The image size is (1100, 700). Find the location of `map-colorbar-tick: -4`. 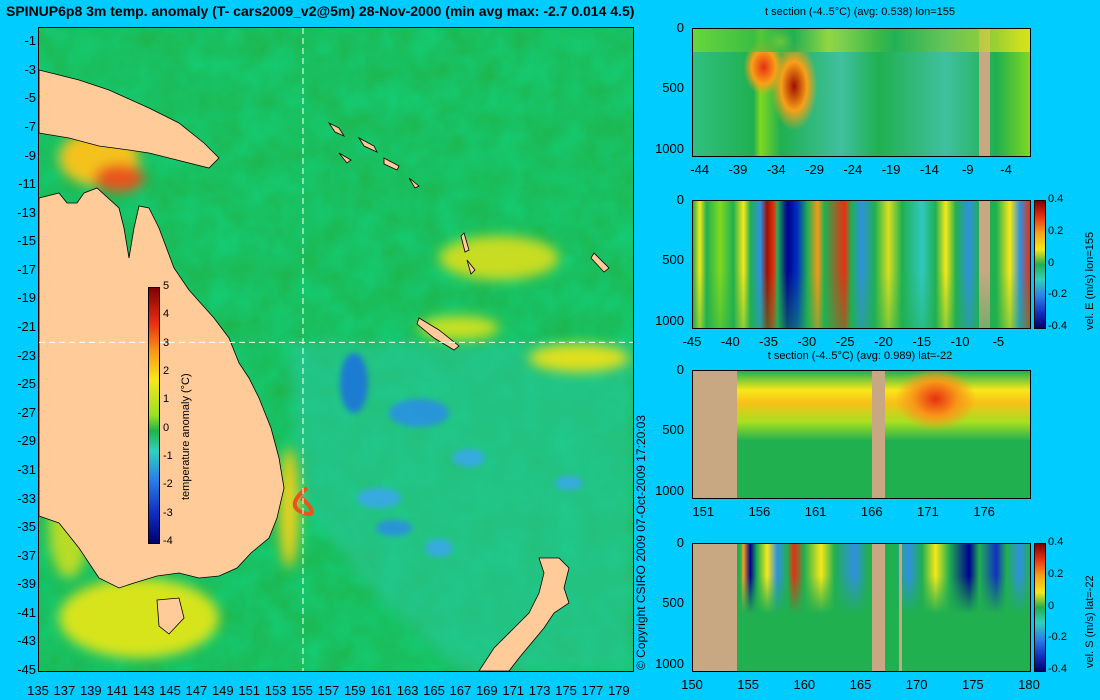

map-colorbar-tick: -4 is located at coordinates (168, 541).